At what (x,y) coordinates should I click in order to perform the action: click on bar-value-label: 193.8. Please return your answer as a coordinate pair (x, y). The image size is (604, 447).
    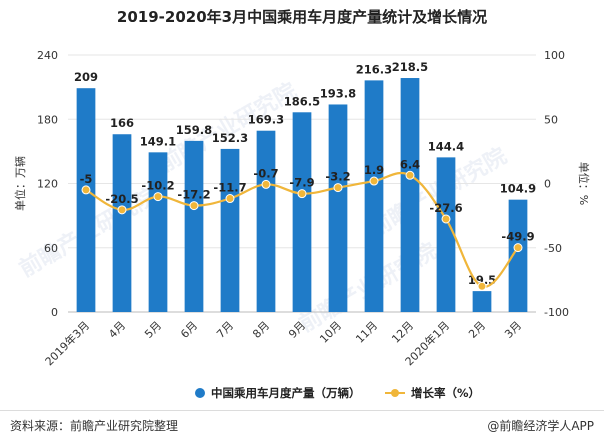
    Looking at the image, I should click on (338, 93).